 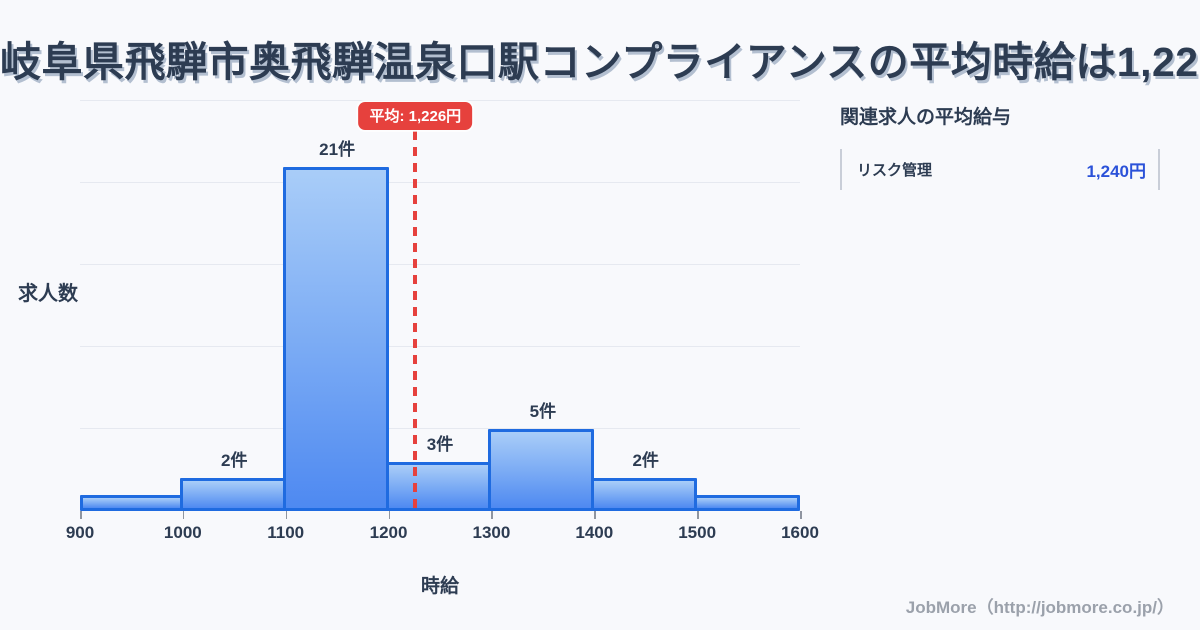 What do you see at coordinates (800, 532) in the screenshot?
I see `x-axis-tick-label: 1600` at bounding box center [800, 532].